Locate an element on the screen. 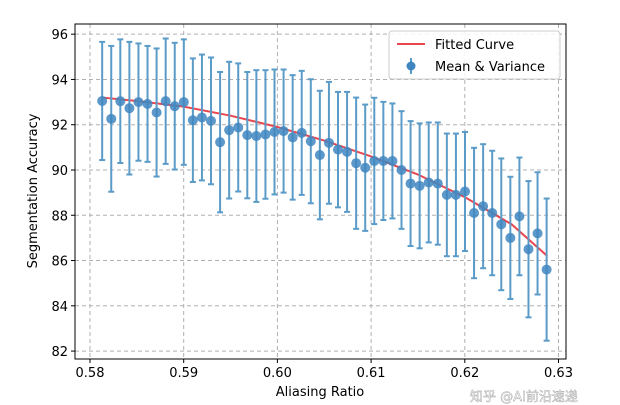 Image resolution: width=620 pixels, height=405 pixels. x-tick-label: 0.58 is located at coordinates (90, 373).